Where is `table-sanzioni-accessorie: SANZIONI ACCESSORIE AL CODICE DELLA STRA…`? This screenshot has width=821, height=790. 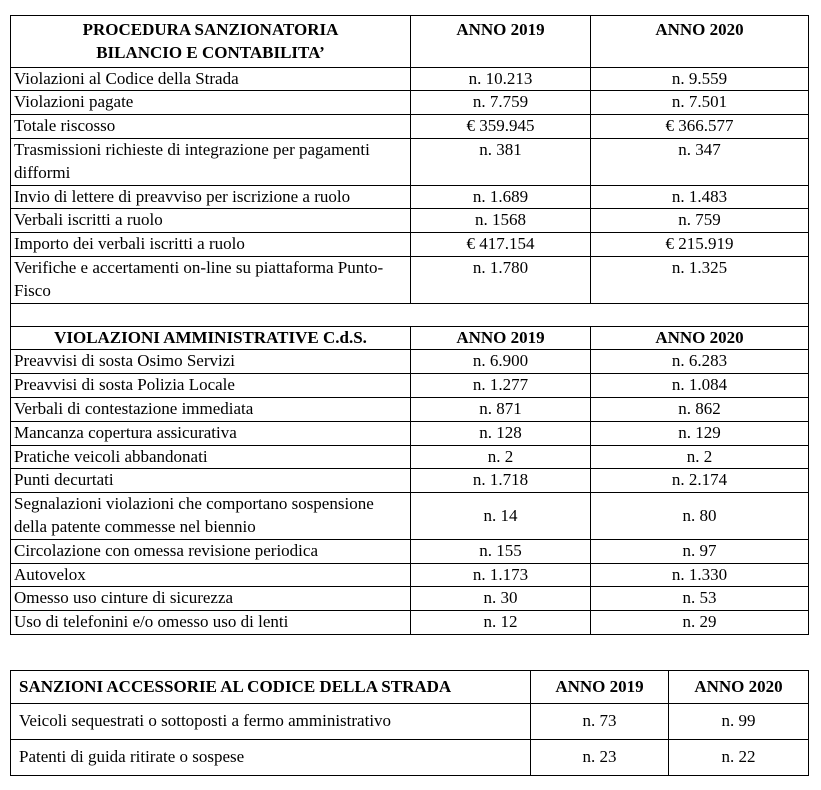 table-sanzioni-accessorie: SANZIONI ACCESSORIE AL CODICE DELLA STRA… is located at coordinates (409, 723).